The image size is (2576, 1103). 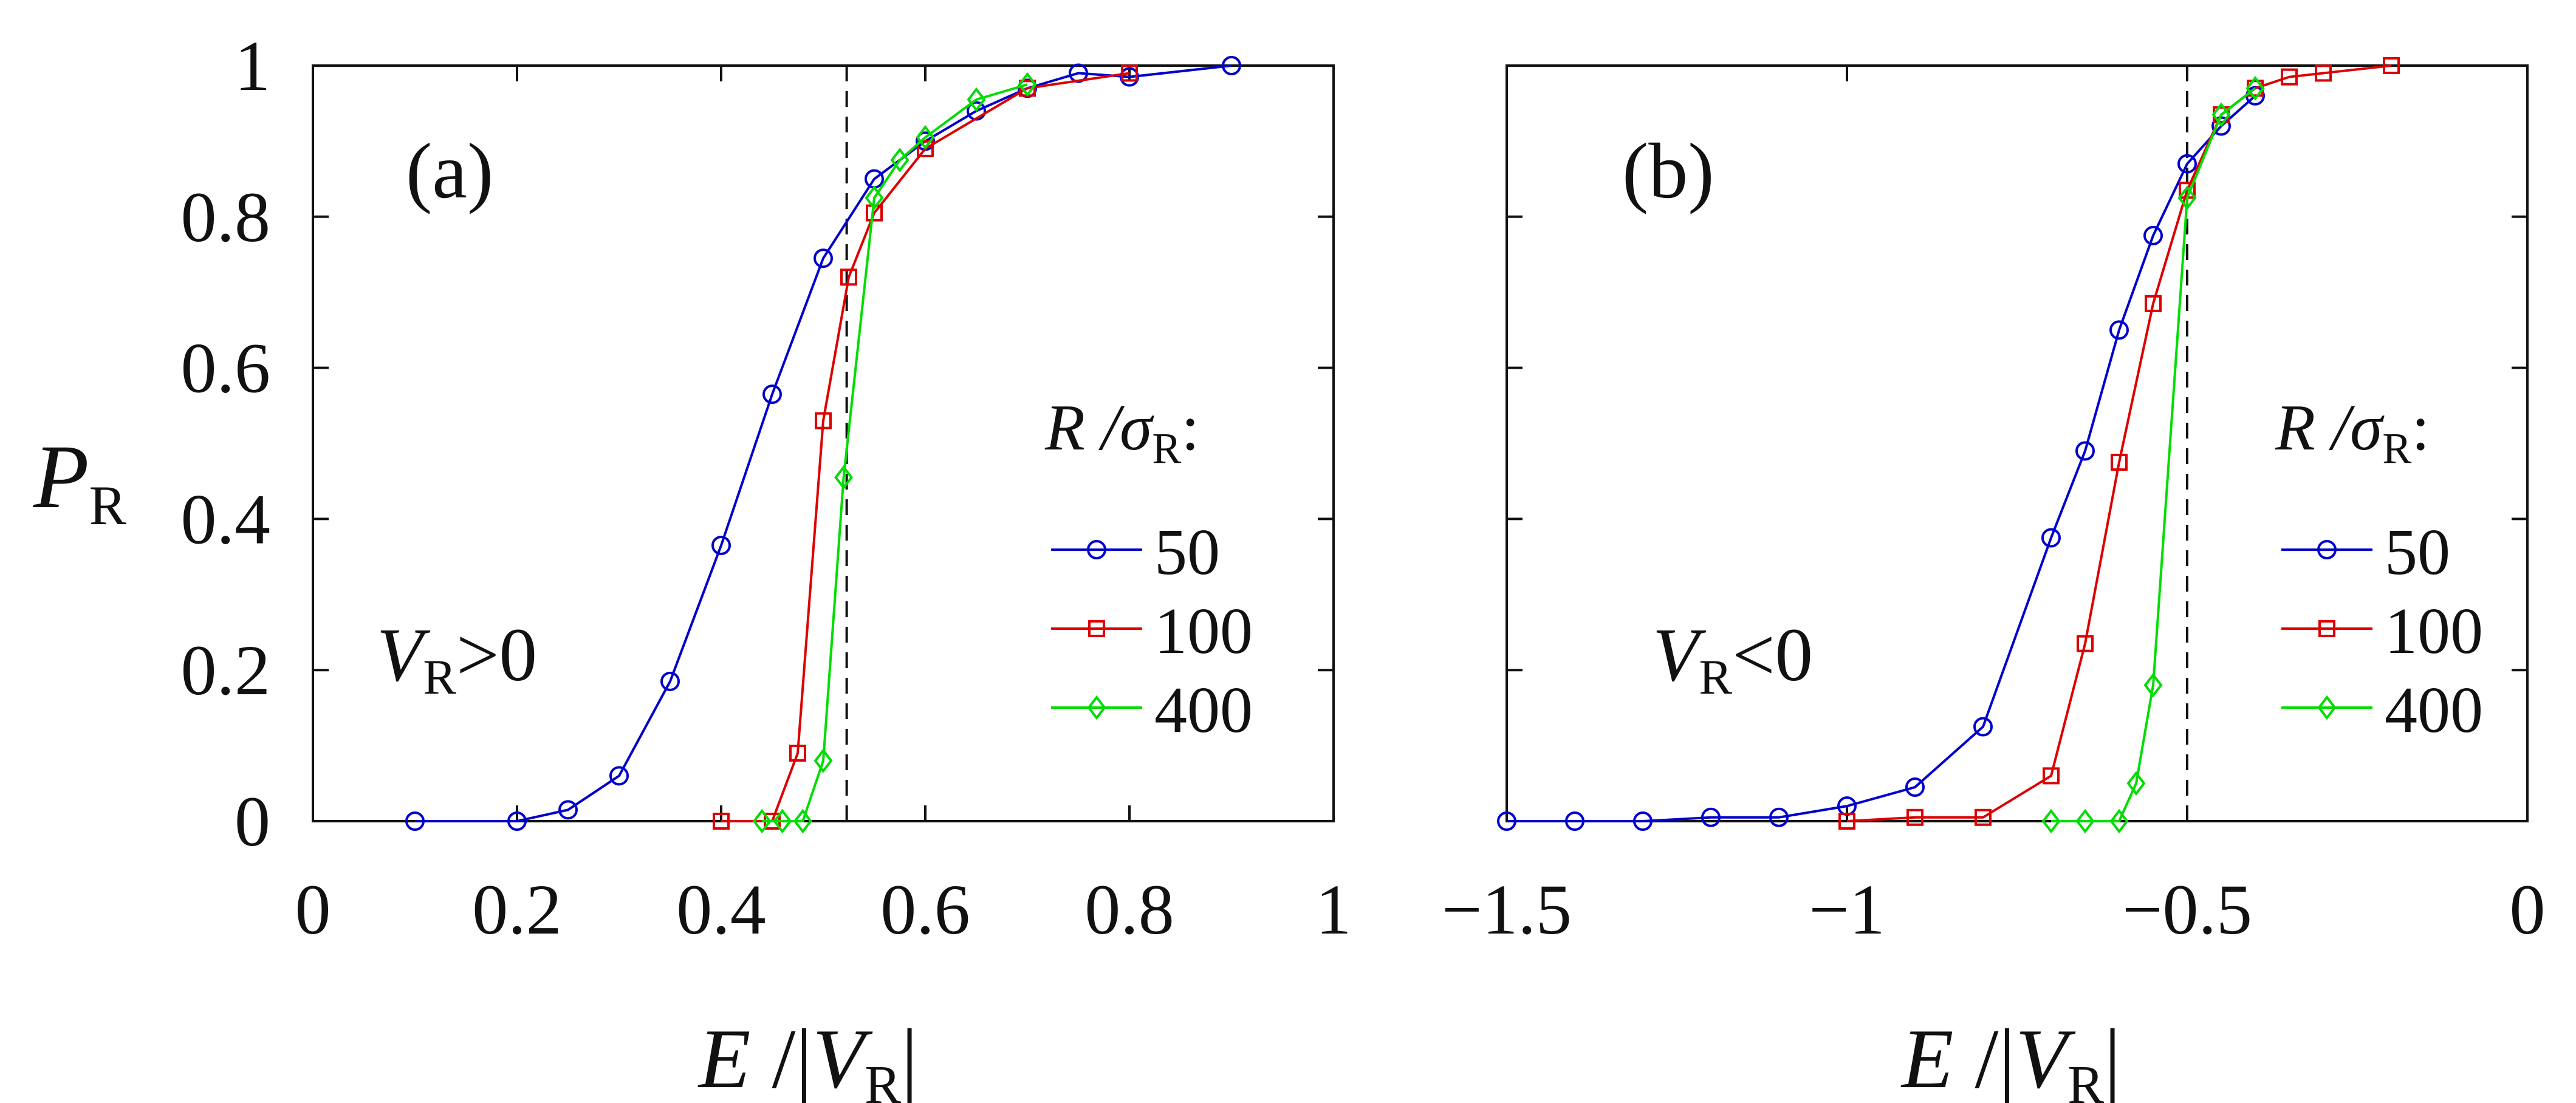 What do you see at coordinates (1129, 909) in the screenshot?
I see `x-tick-label: 0.8` at bounding box center [1129, 909].